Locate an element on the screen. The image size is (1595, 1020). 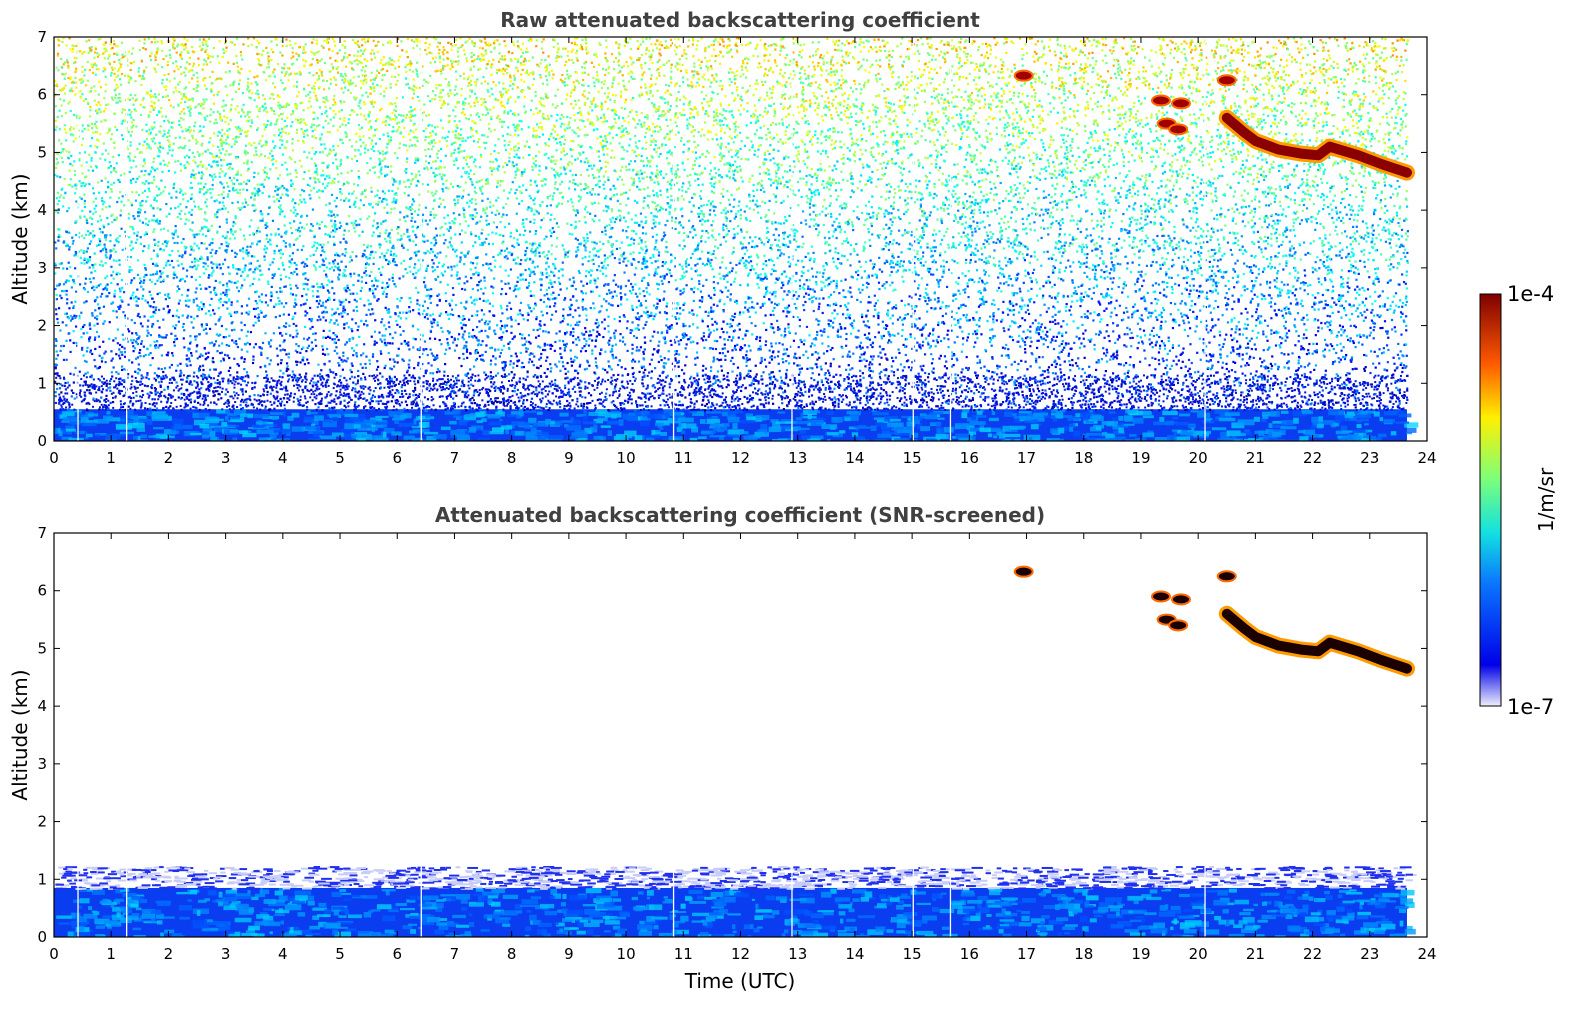
snr-x-tick-label-18: 18 is located at coordinates (1083, 954).